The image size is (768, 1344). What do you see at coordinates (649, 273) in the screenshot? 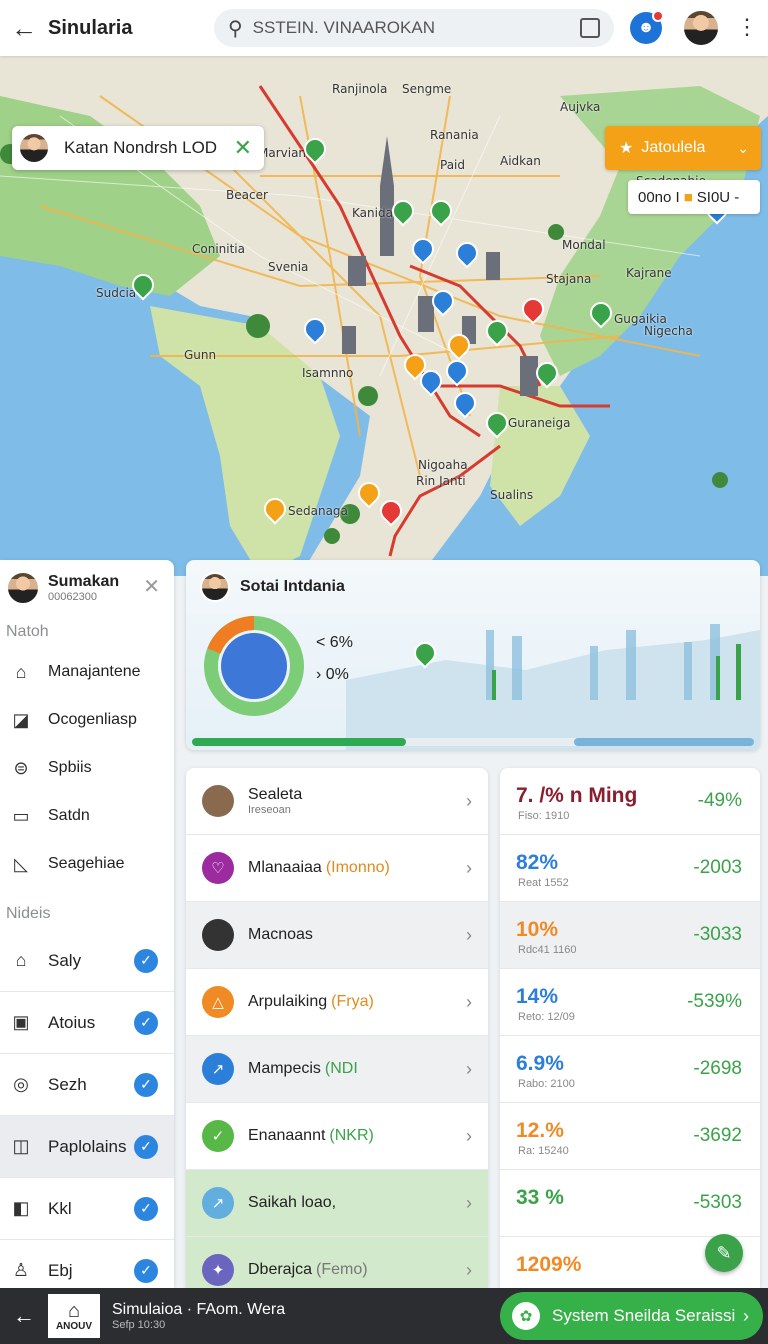
I see `map-label: Kajrane` at bounding box center [649, 273].